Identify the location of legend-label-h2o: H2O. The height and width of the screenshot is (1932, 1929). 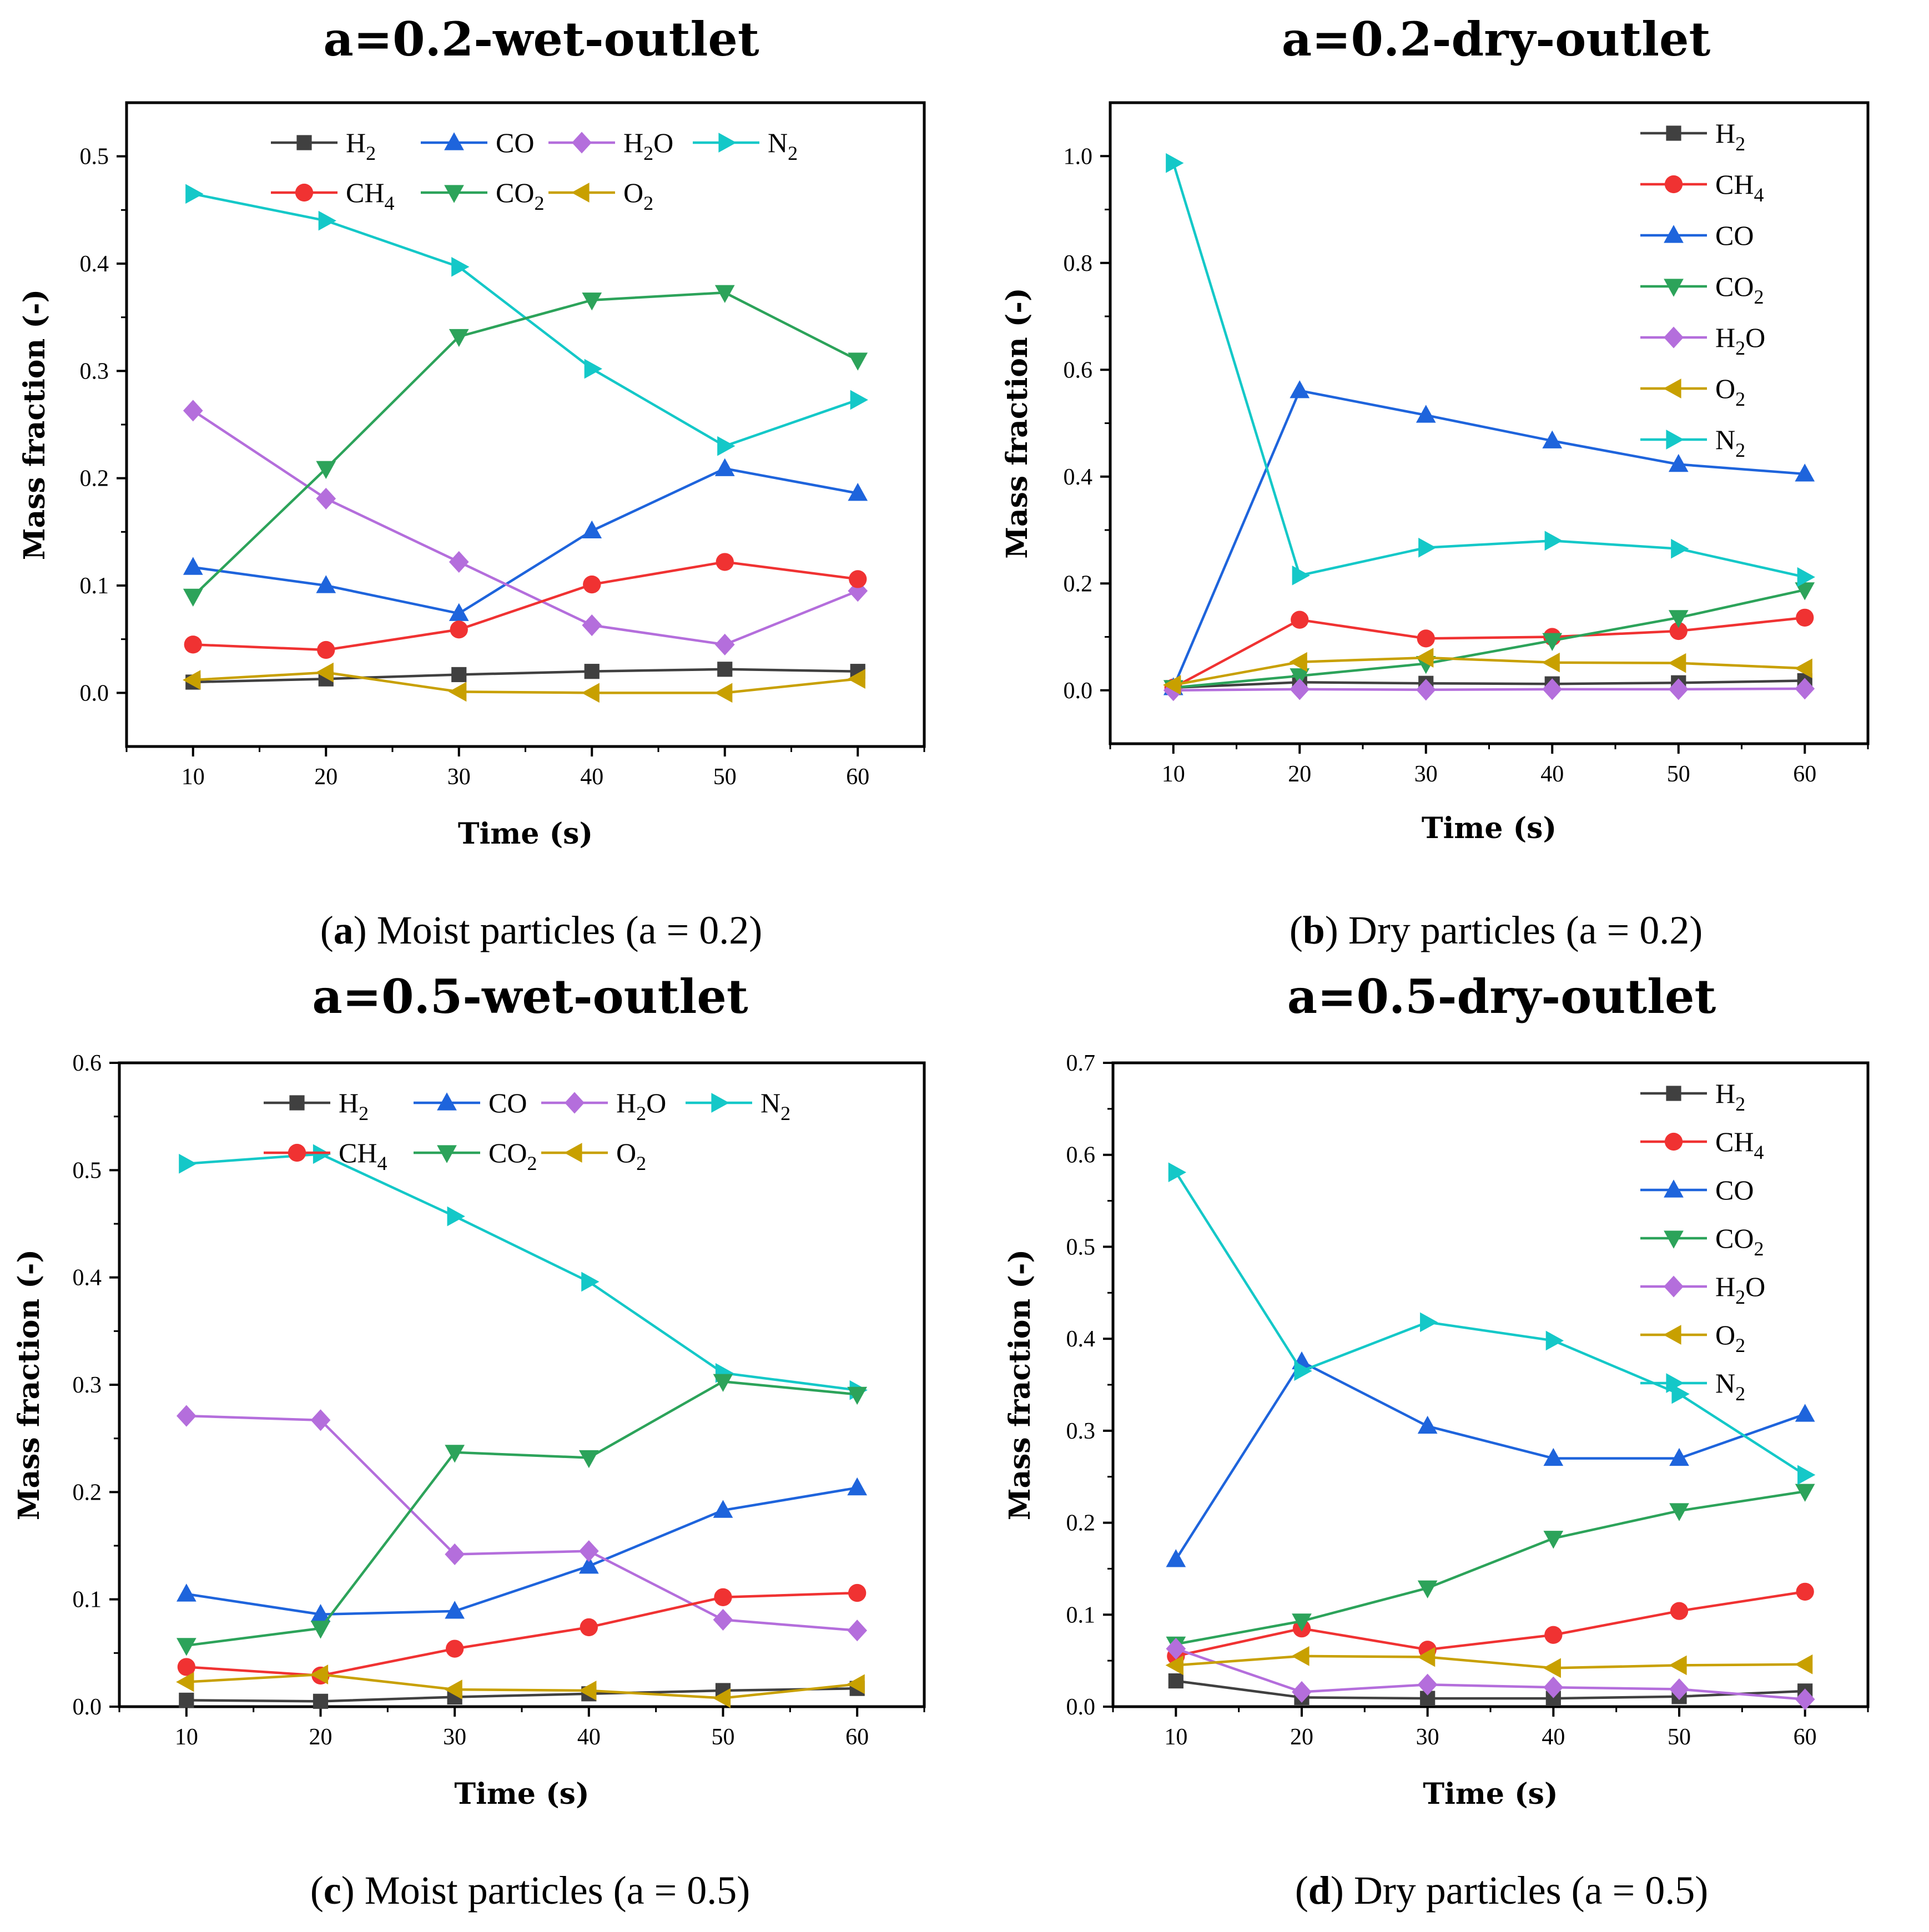
(641, 1105).